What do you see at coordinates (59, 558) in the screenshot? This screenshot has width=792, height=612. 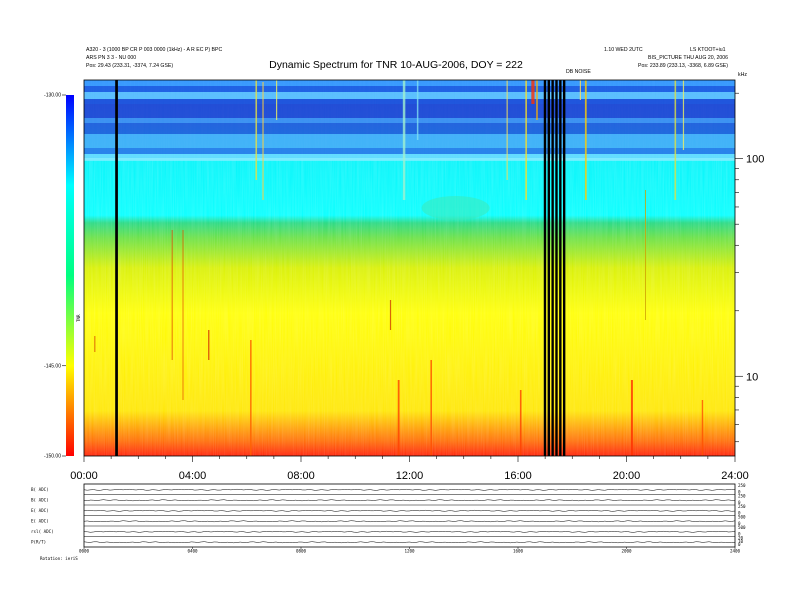 I see `bottom-label: Rotation: ieriS` at bounding box center [59, 558].